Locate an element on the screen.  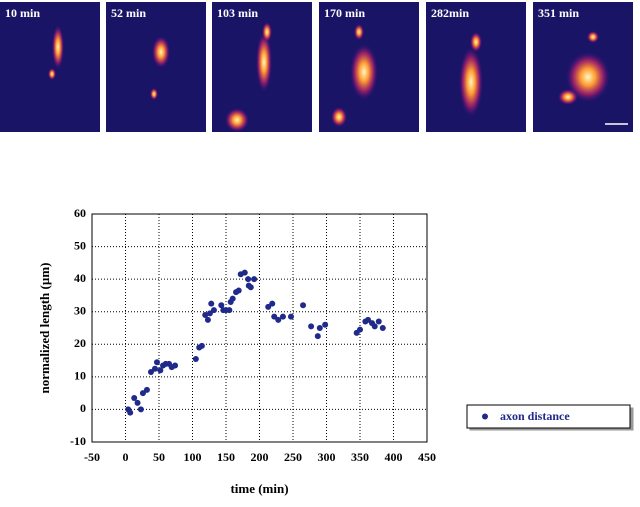
y-tick-label: 10 is located at coordinates (80, 376).